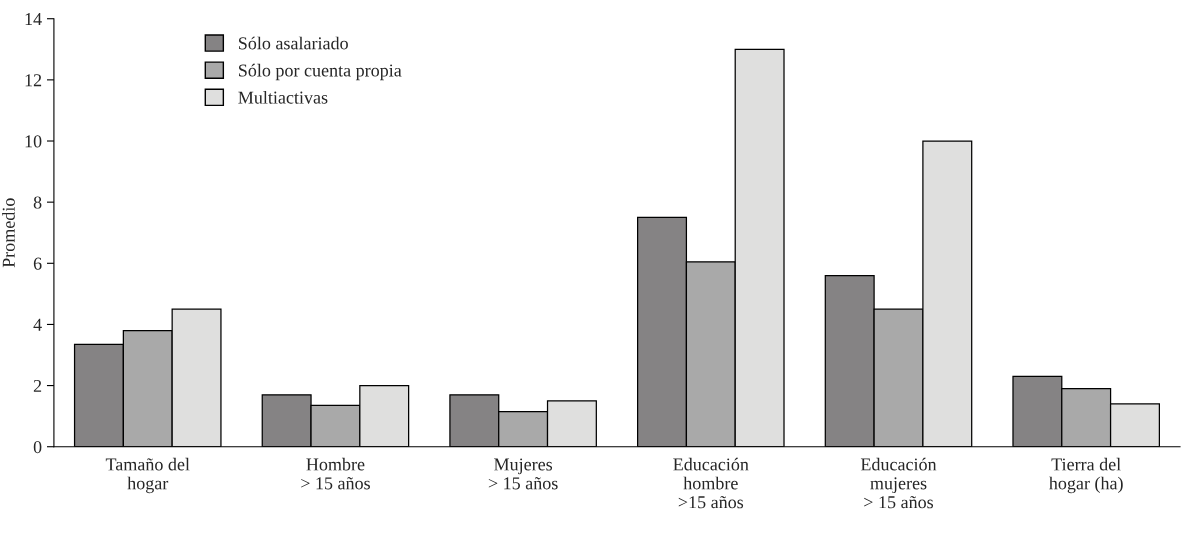  I want to click on y-tick-label: 0, so click(37, 447).